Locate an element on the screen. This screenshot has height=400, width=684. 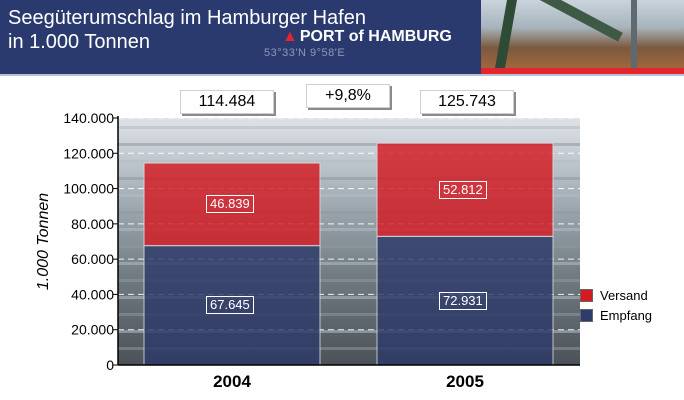
total-2005-callout: 125.743 is located at coordinates (467, 102).